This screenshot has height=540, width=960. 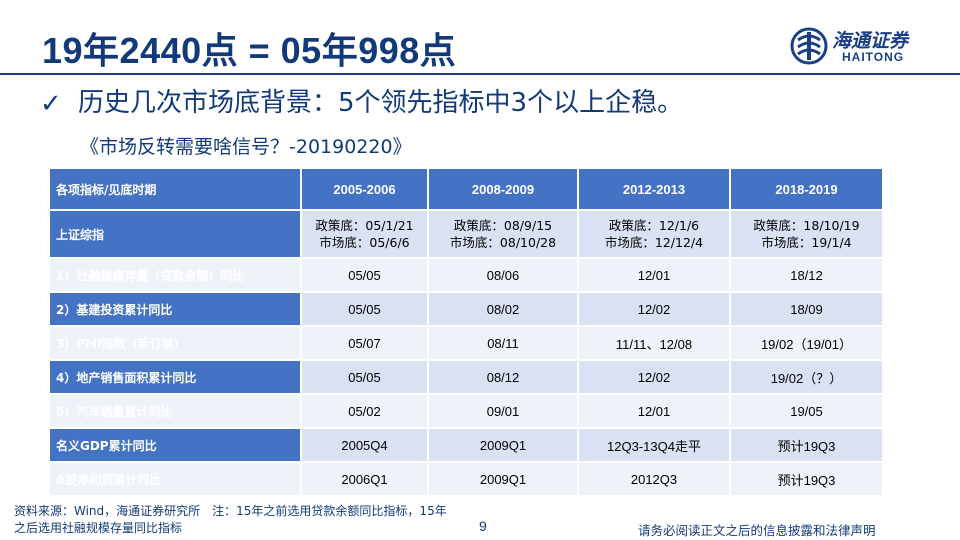 What do you see at coordinates (175, 411) in the screenshot?
I see `row-label: 5）汽车销量累计同比` at bounding box center [175, 411].